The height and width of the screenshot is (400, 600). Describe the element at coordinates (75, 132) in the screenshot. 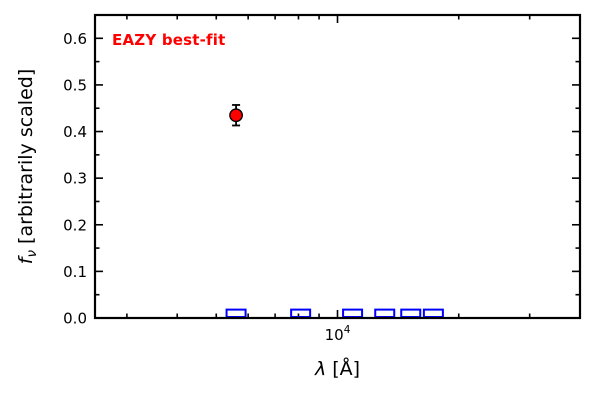

I see `y-tick-label: 0.4` at that location.